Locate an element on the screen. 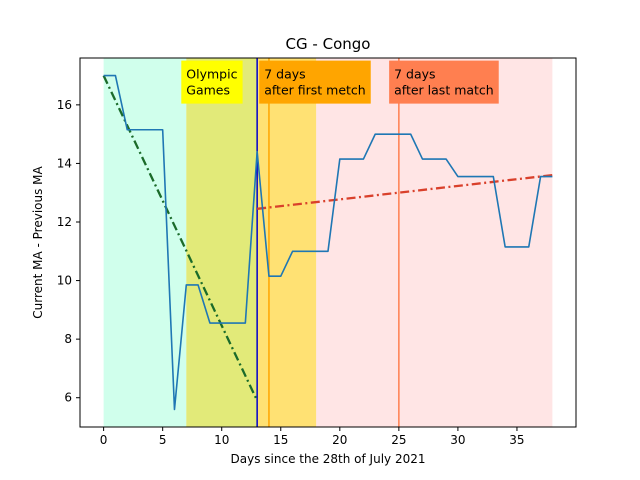  y-tick-label: 16 is located at coordinates (64, 105).